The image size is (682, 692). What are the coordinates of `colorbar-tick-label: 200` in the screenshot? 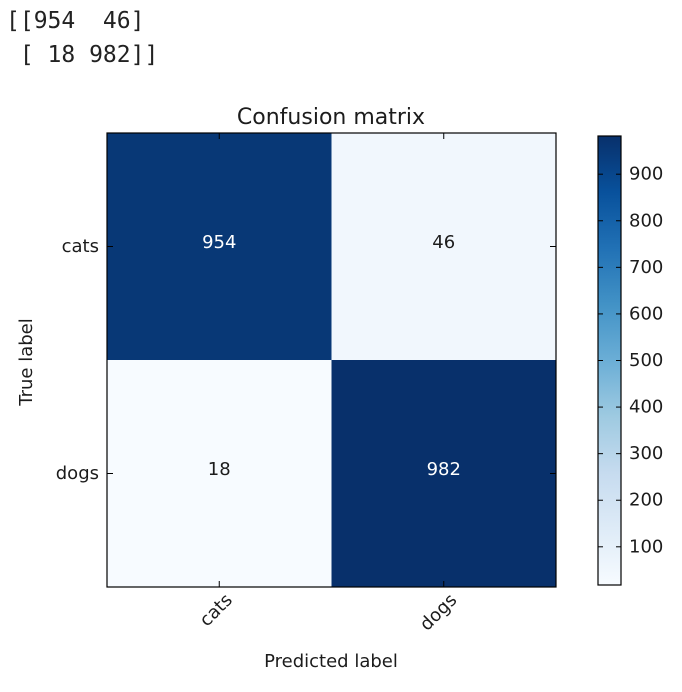 It's located at (646, 500).